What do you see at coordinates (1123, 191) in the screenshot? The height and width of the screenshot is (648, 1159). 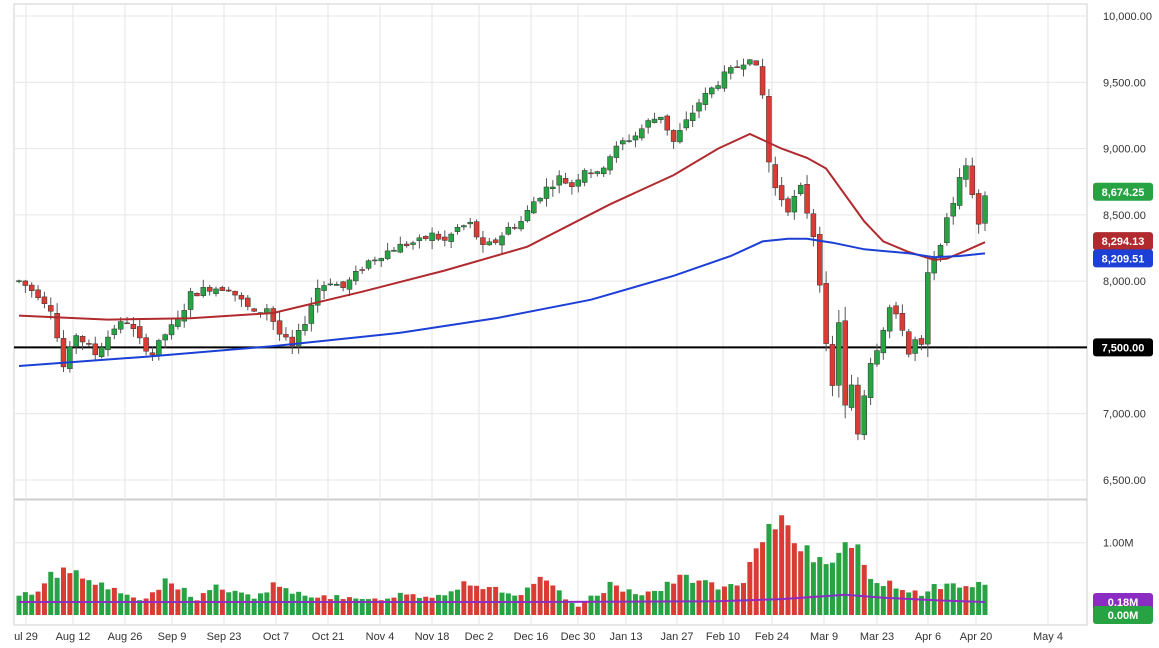 I see `price-label-last: 8,674.25` at bounding box center [1123, 191].